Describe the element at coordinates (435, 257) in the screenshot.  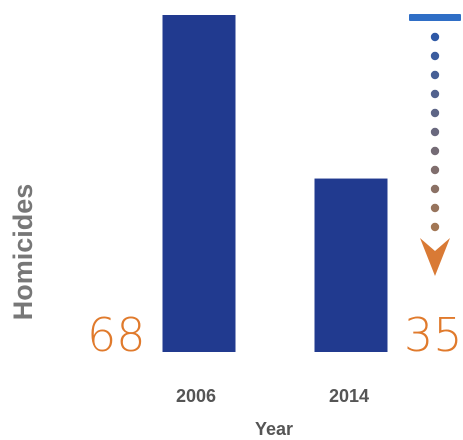
I see `arrow-head` at that location.